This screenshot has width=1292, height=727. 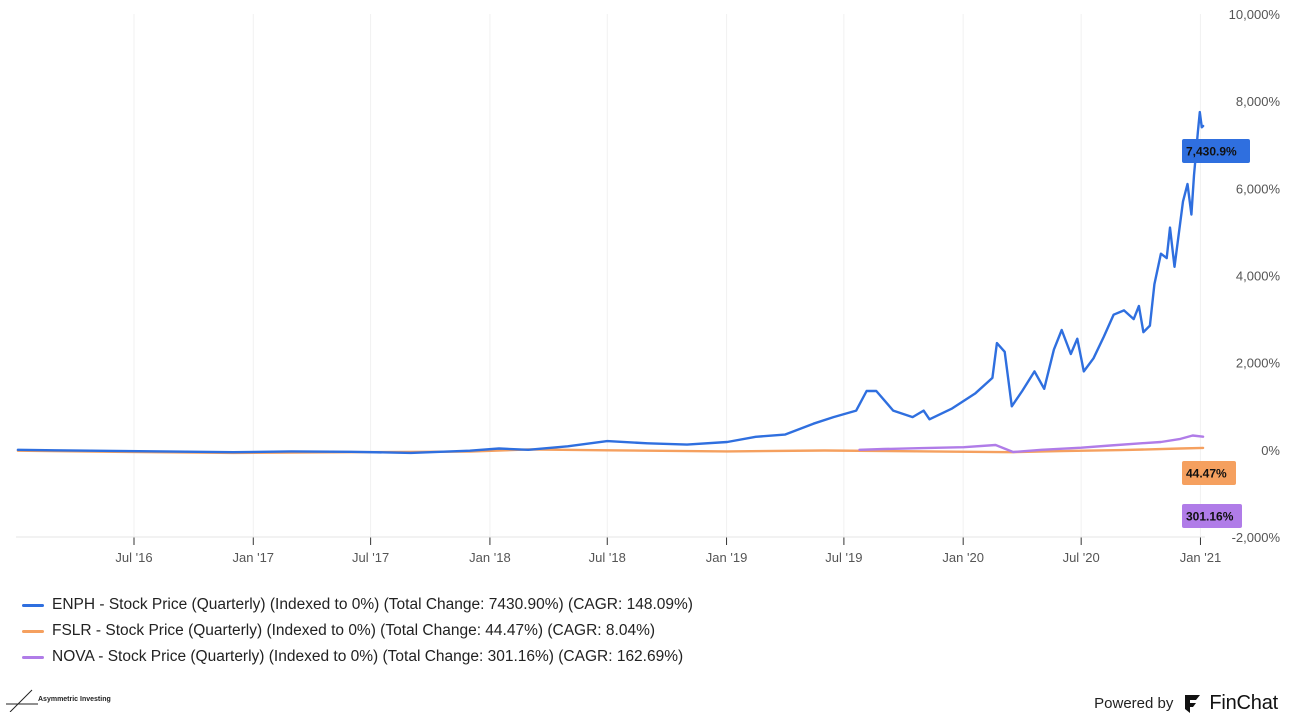 What do you see at coordinates (1211, 152) in the screenshot?
I see `end-label-text-enph: 7,430.9%` at bounding box center [1211, 152].